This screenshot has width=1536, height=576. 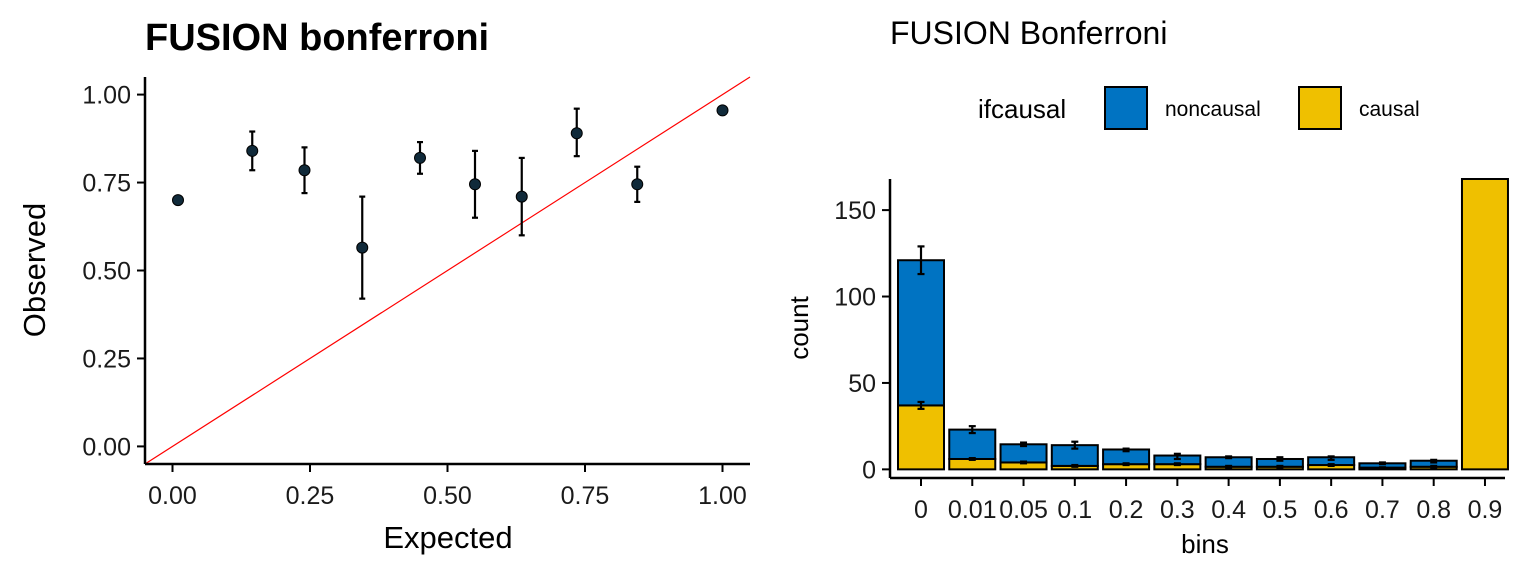 What do you see at coordinates (855, 298) in the screenshot?
I see `bar-y-tick-label: 100` at bounding box center [855, 298].